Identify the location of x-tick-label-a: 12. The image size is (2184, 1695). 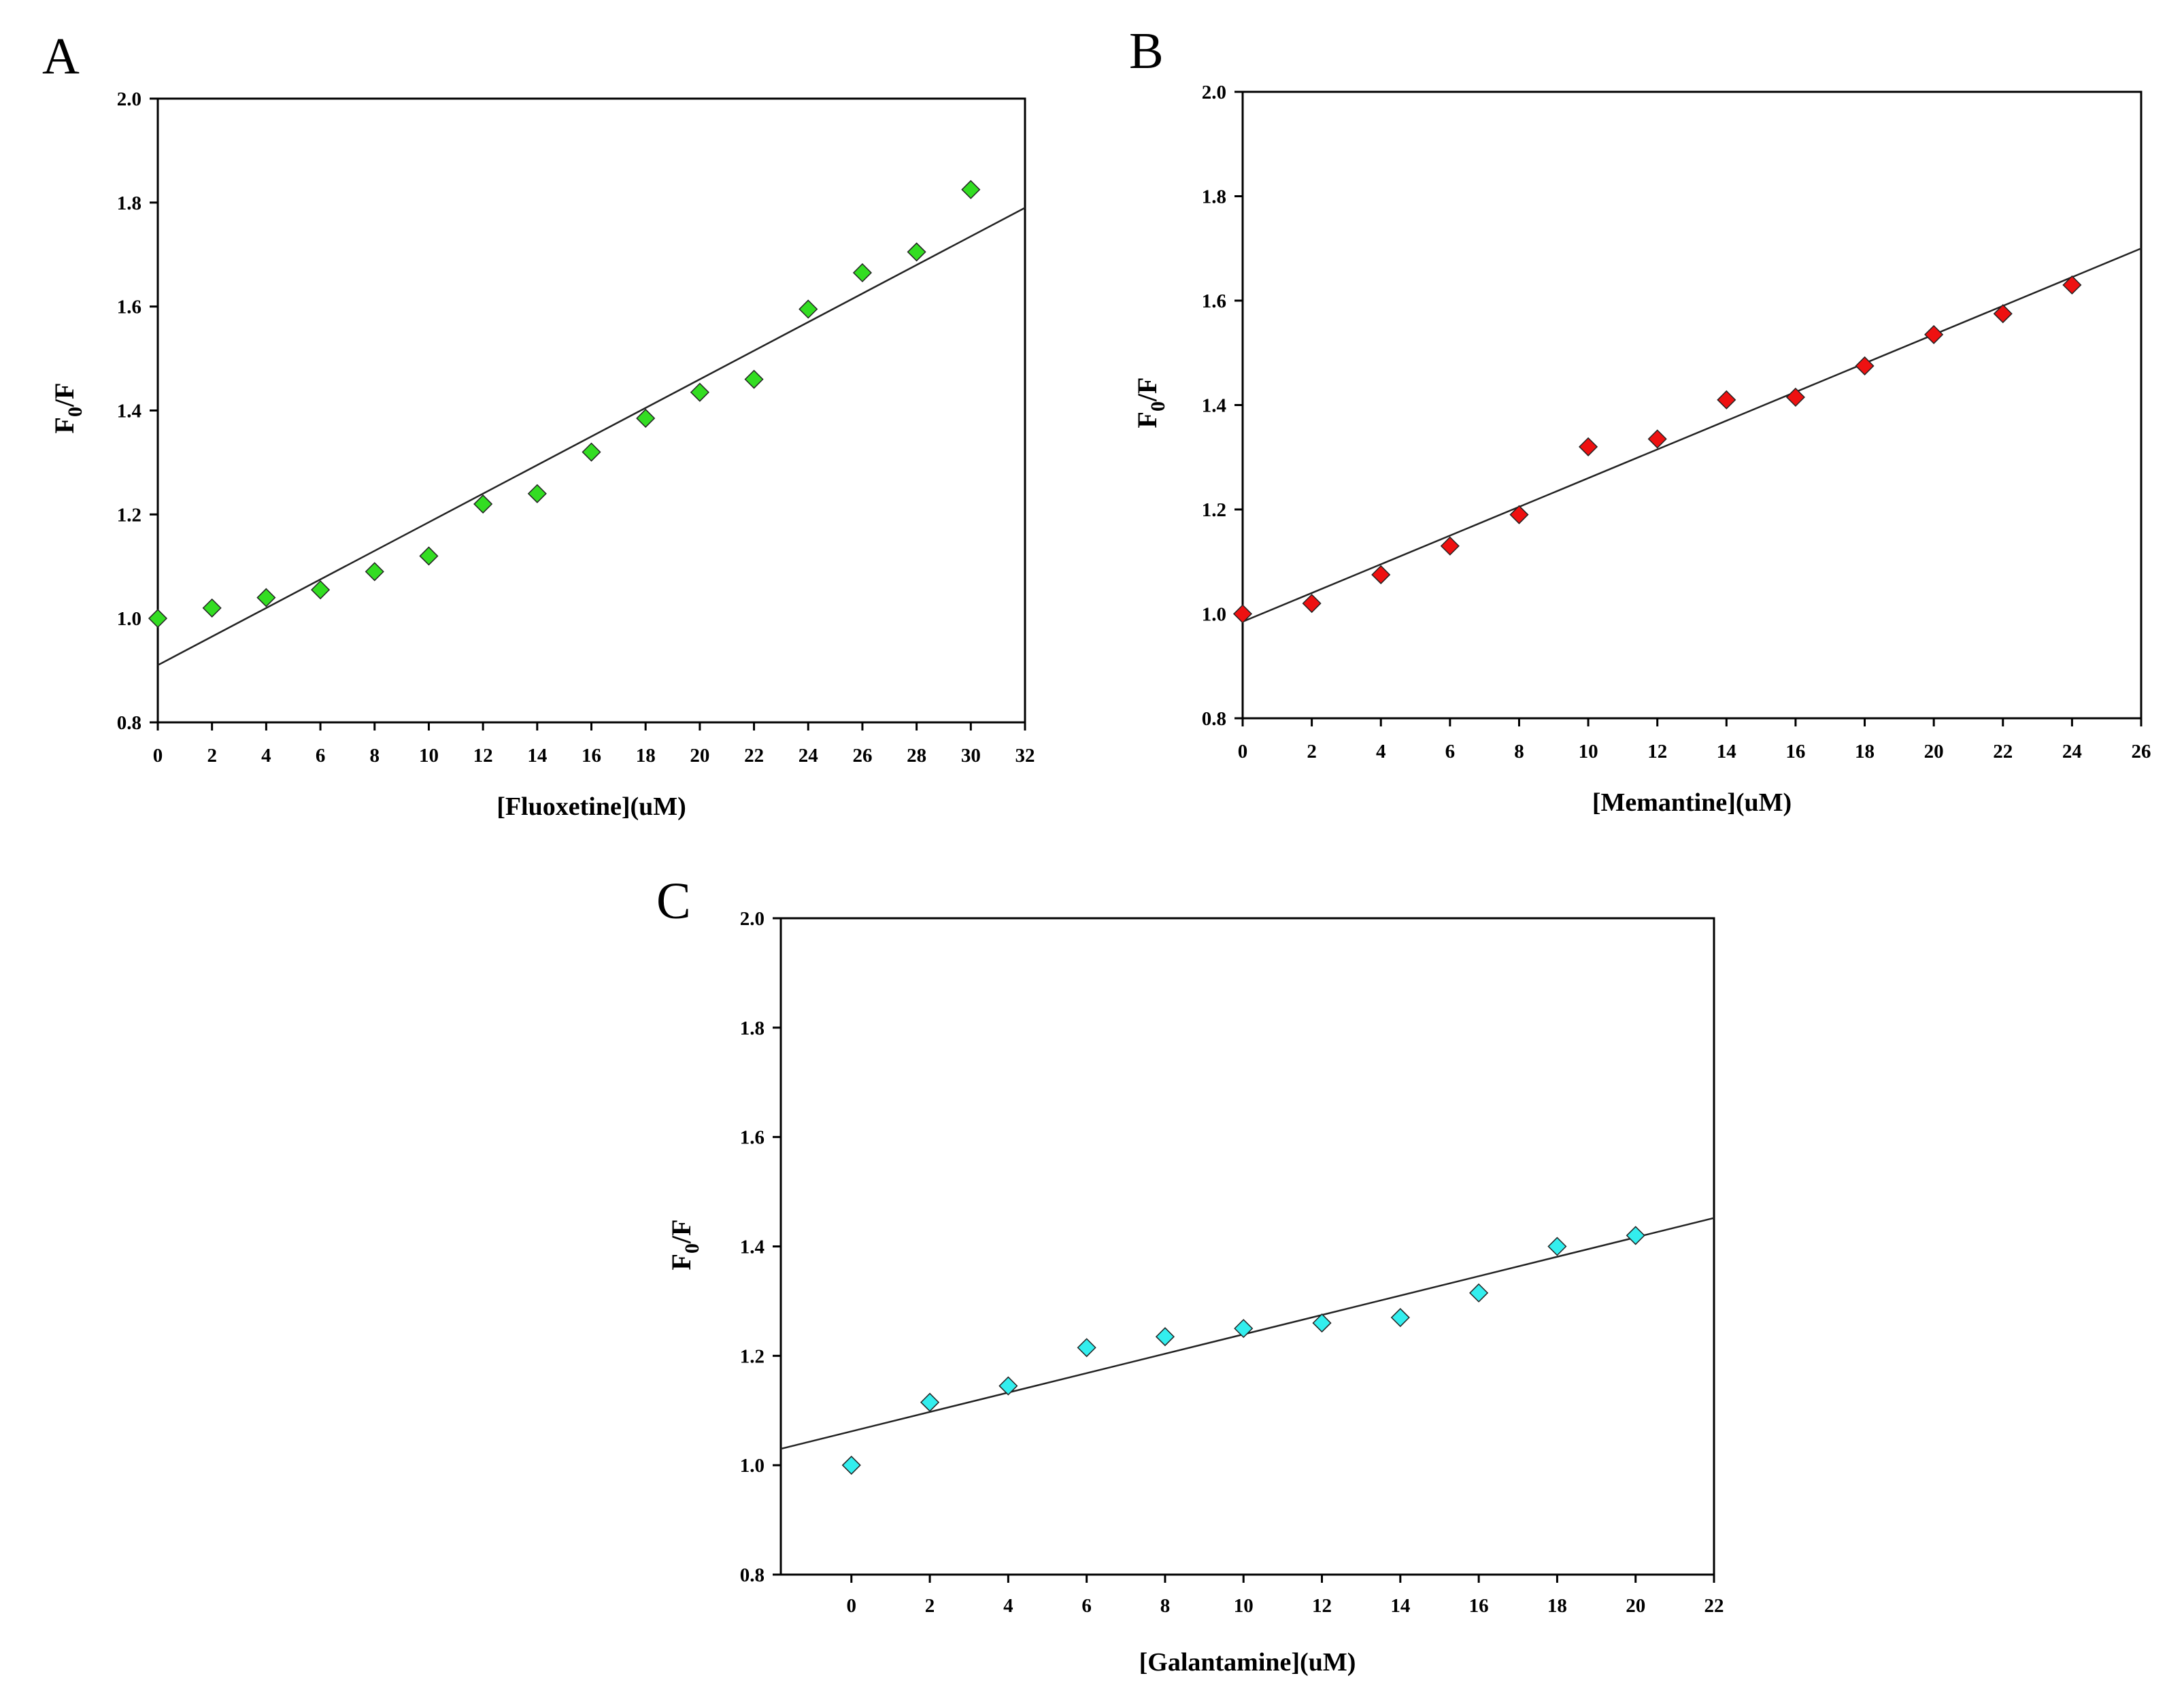
(483, 756).